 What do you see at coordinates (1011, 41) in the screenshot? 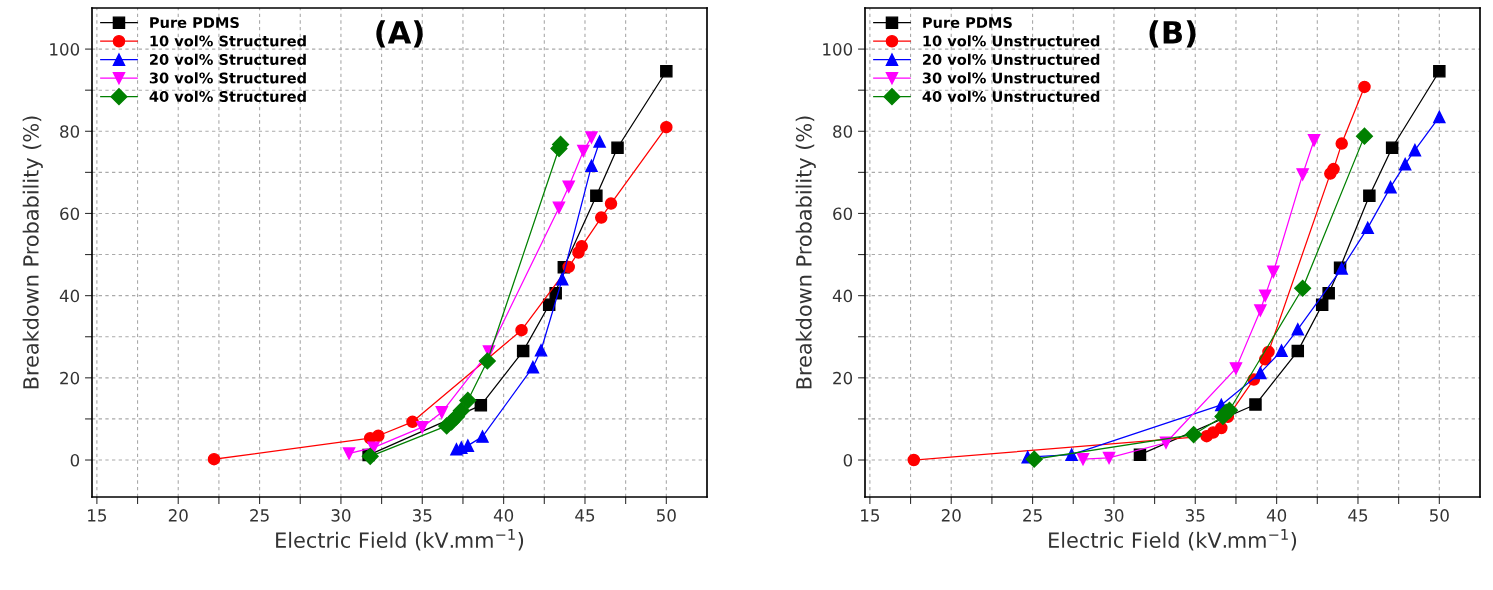
I see `legend-label: 10 vol% Unstructured` at bounding box center [1011, 41].